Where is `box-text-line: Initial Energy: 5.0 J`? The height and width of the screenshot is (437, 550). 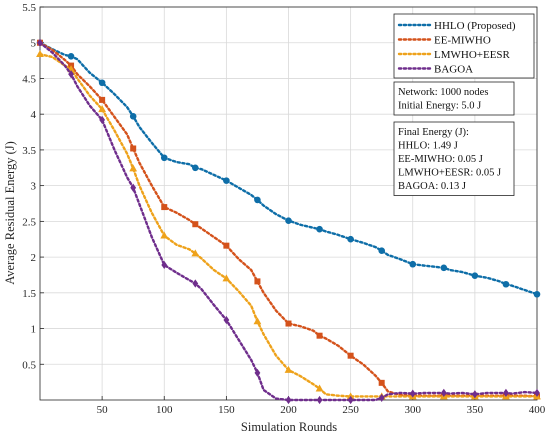
box-text-line: Initial Energy: 5.0 J is located at coordinates (439, 106).